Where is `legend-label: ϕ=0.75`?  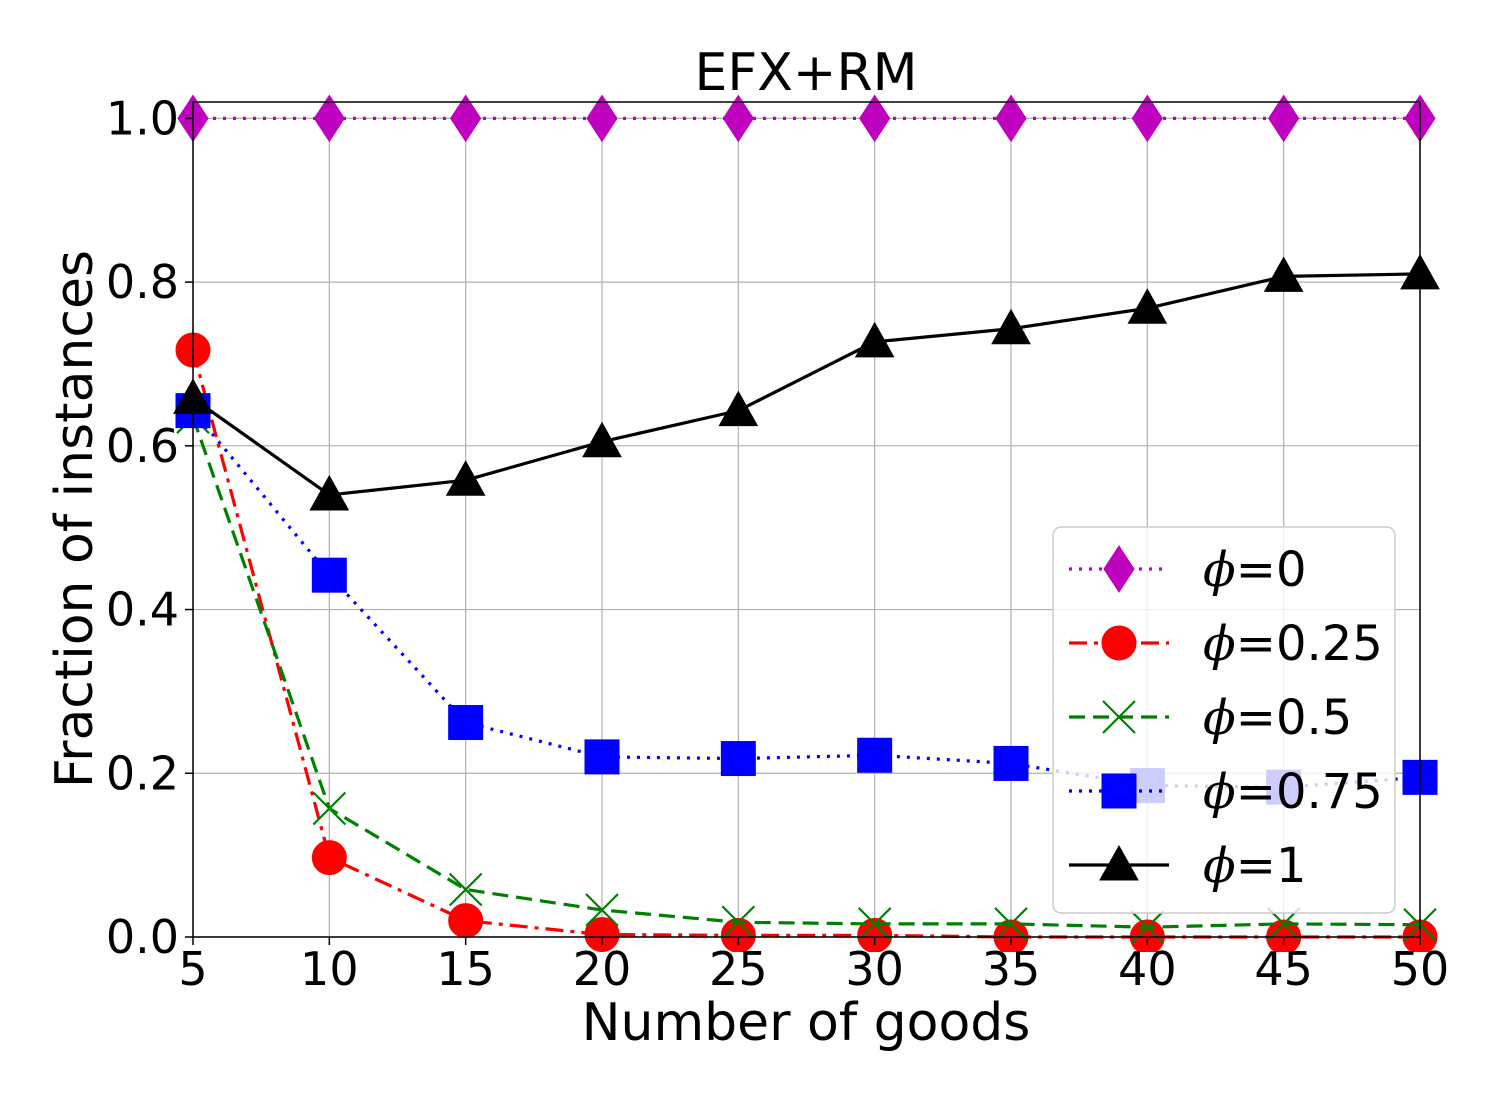 legend-label: ϕ=0.75 is located at coordinates (1293, 792).